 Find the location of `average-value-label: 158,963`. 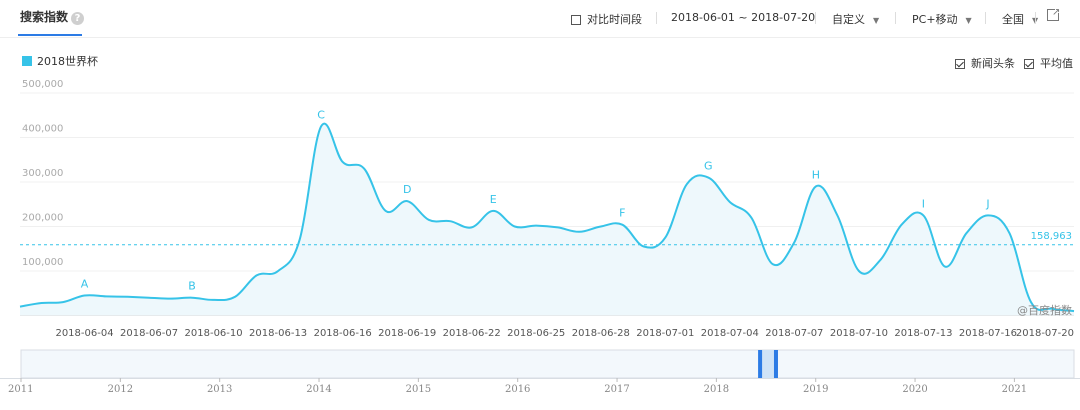

average-value-label: 158,963 is located at coordinates (1051, 236).